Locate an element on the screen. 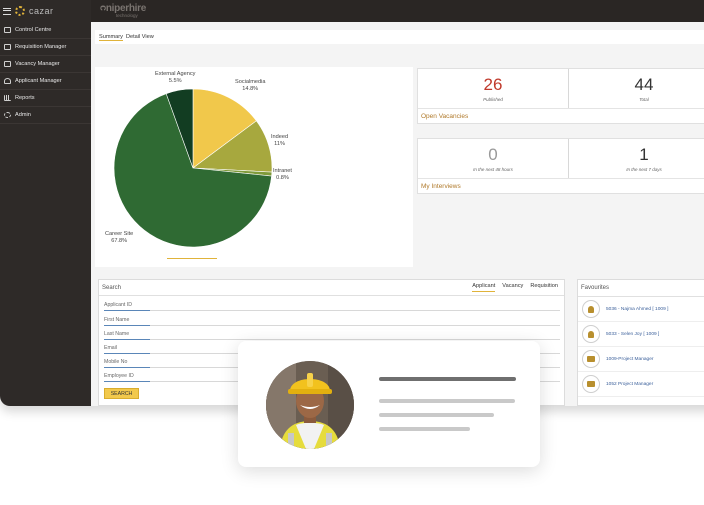 This screenshot has height=505, width=704. profile-card is located at coordinates (389, 404).